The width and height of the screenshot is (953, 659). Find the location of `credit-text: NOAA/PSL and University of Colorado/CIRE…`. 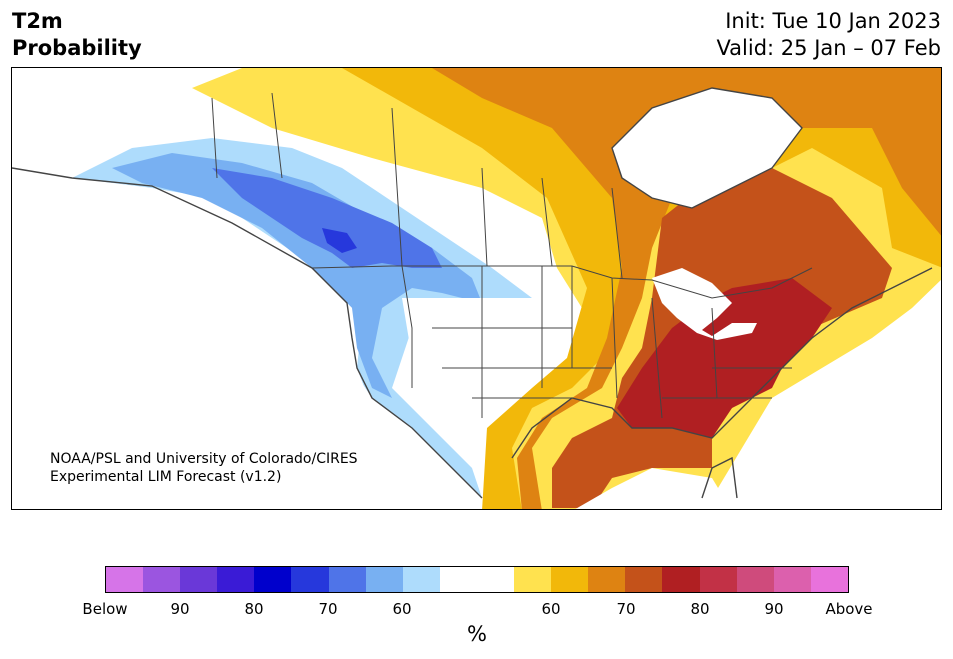

credit-text: NOAA/PSL and University of Colorado/CIRE… is located at coordinates (204, 468).